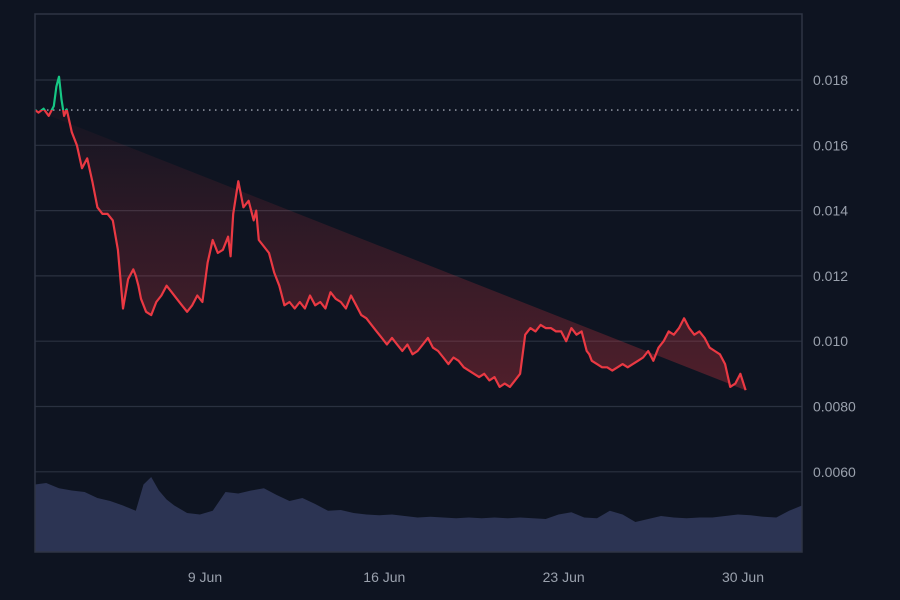  I want to click on x-tick-label: 30 Jun, so click(743, 577).